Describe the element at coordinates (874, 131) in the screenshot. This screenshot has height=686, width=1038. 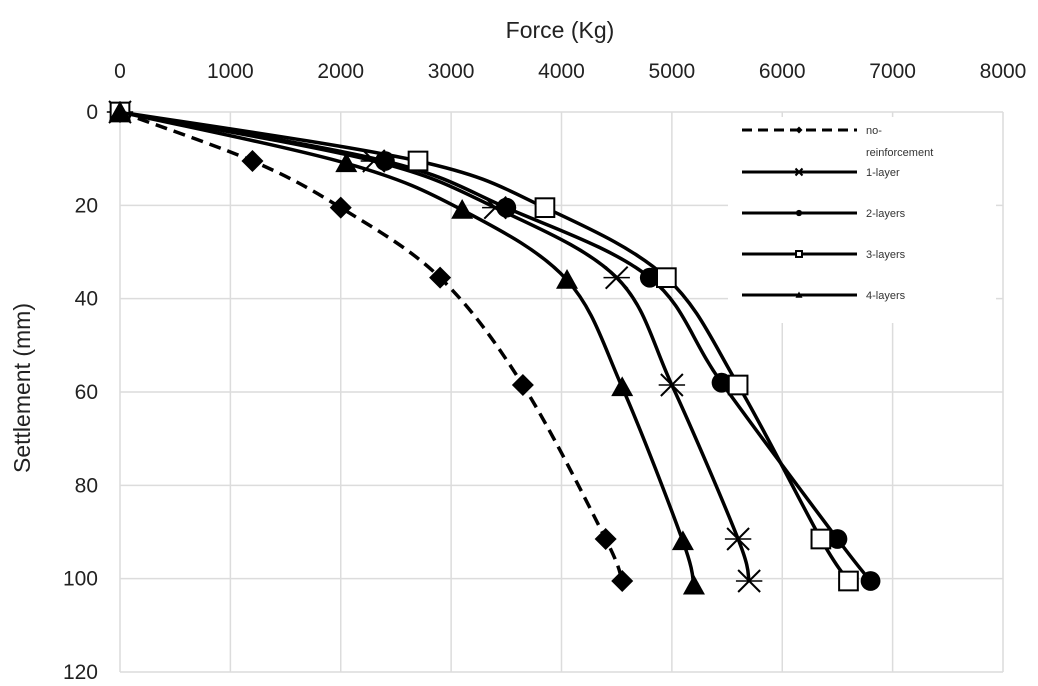
I see `legend-label: no-` at that location.